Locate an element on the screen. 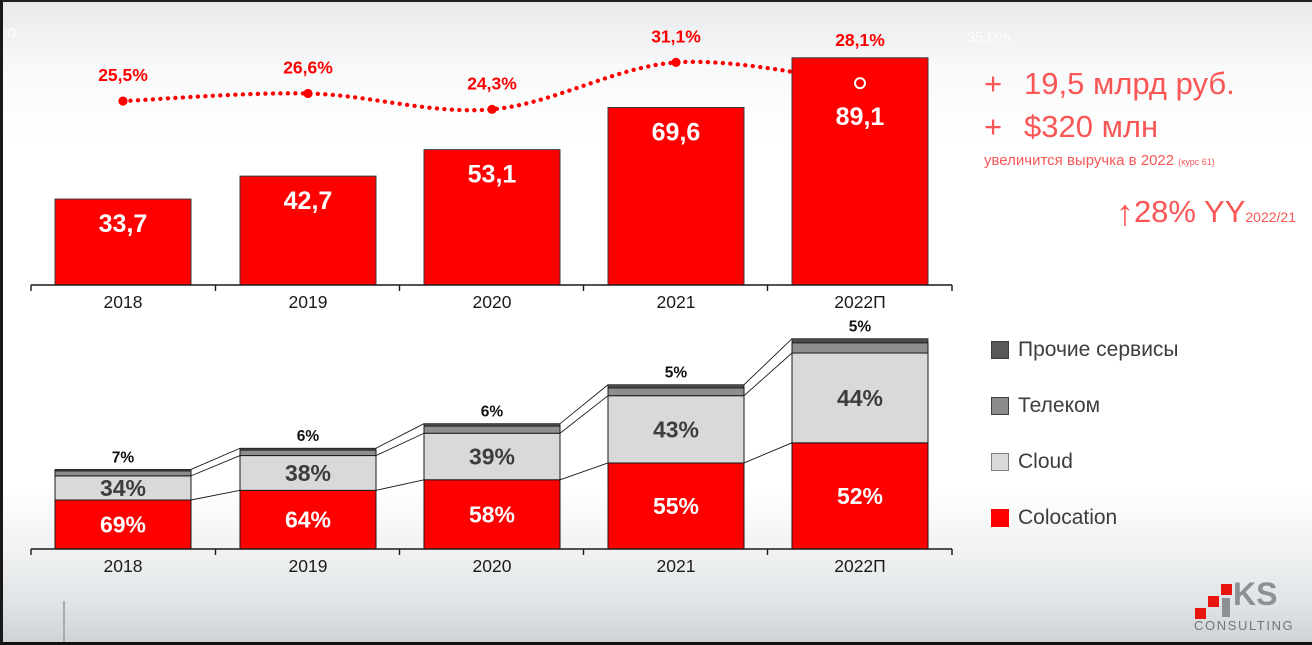 The width and height of the screenshot is (1312, 645). colocation-share-label: 58% is located at coordinates (492, 514).